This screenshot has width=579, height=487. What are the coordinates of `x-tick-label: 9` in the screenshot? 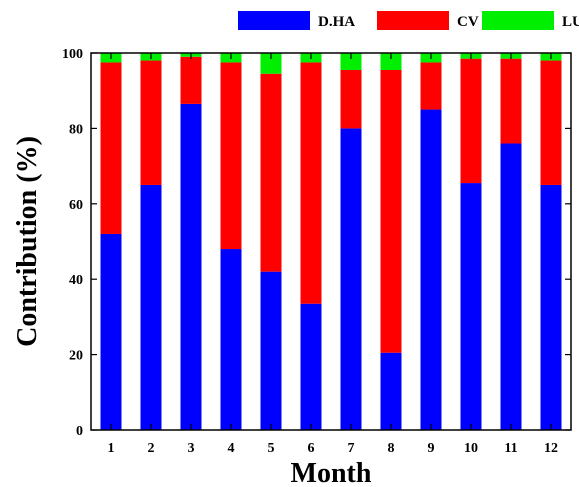 It's located at (431, 448).